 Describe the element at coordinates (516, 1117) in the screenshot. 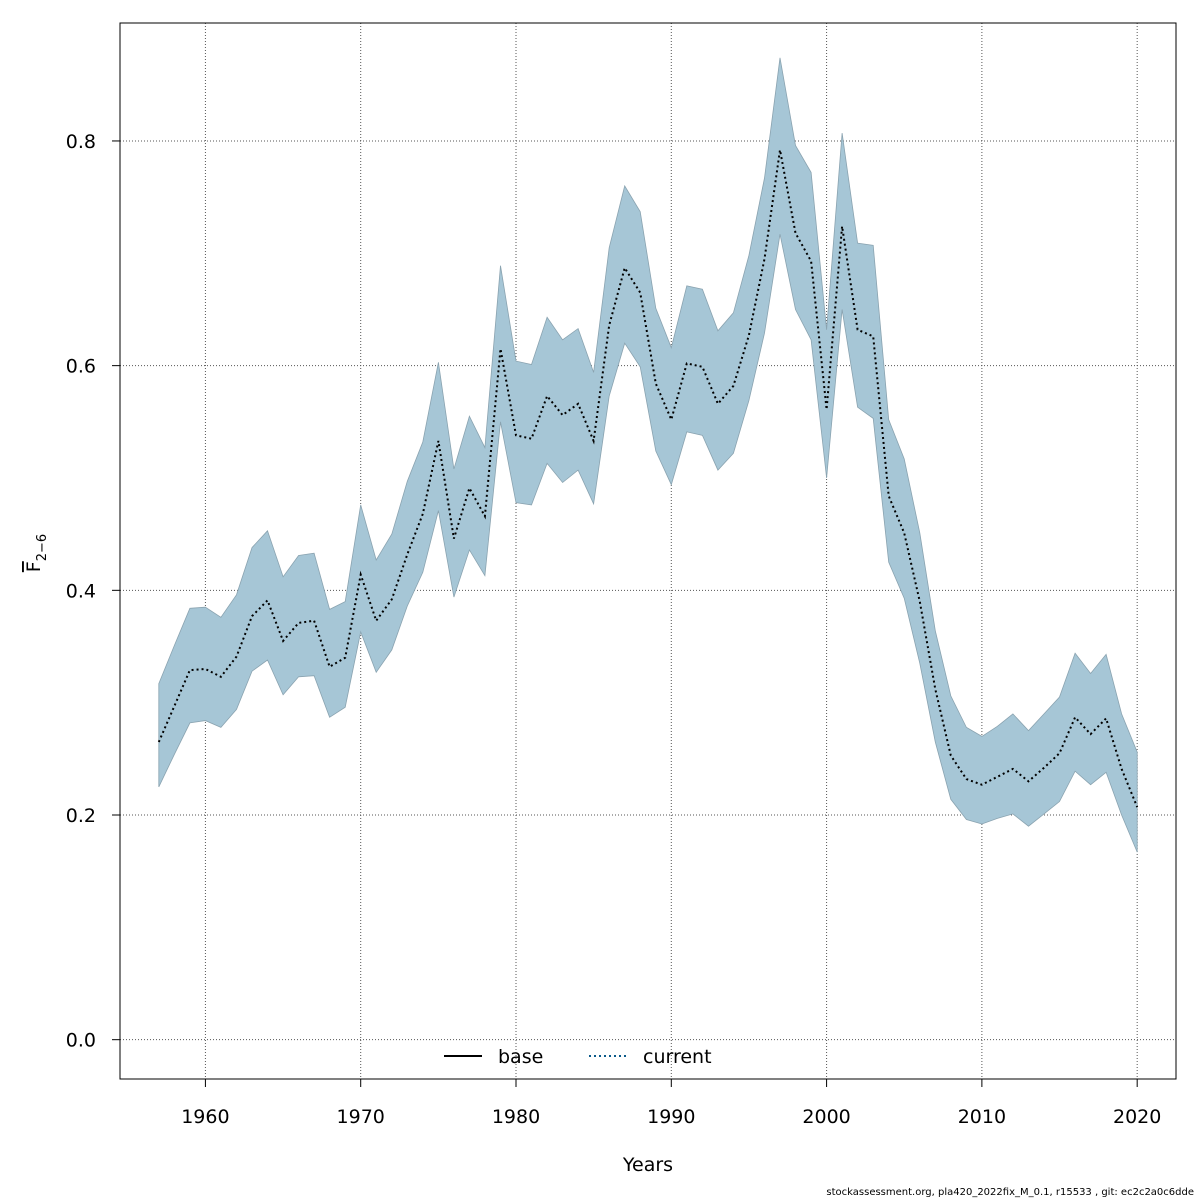

I see `x-tick-label: 1980` at that location.